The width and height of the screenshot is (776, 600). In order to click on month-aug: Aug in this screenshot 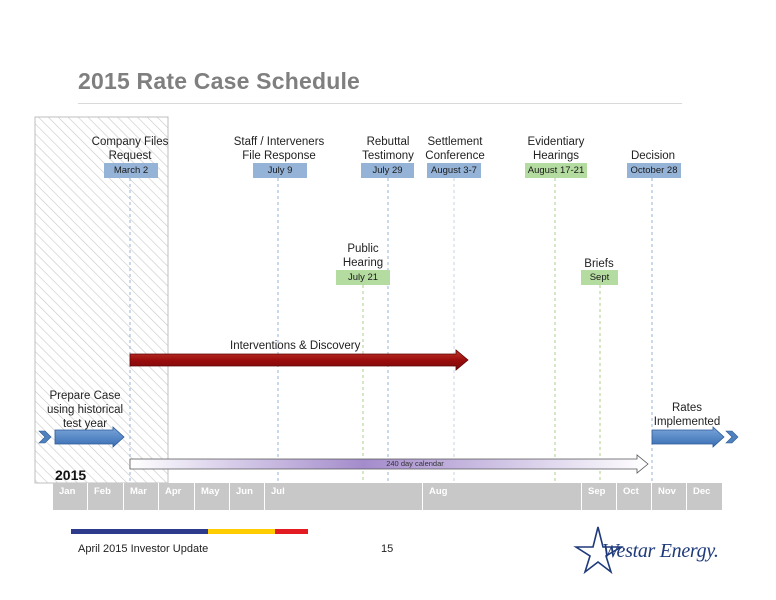, I will do `click(502, 496)`.